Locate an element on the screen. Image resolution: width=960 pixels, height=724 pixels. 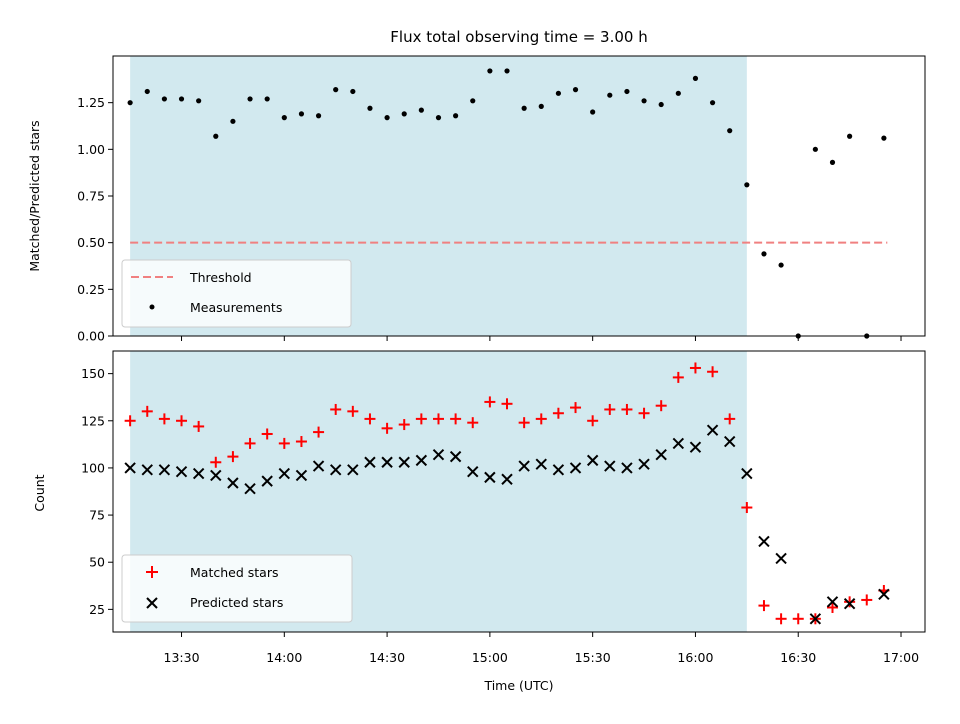
top-y-axis-ticks: 0.00 0.25 0.50 0.75 1.00 1.25 is located at coordinates (95, 219).